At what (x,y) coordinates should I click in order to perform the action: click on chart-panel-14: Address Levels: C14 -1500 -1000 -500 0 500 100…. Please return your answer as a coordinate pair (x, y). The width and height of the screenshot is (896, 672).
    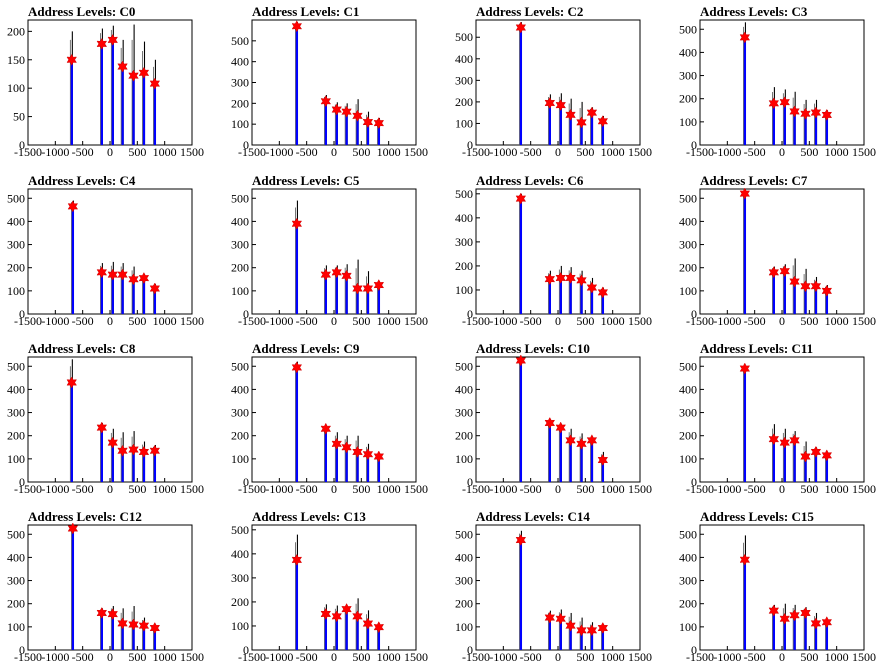
    Looking at the image, I should click on (553, 586).